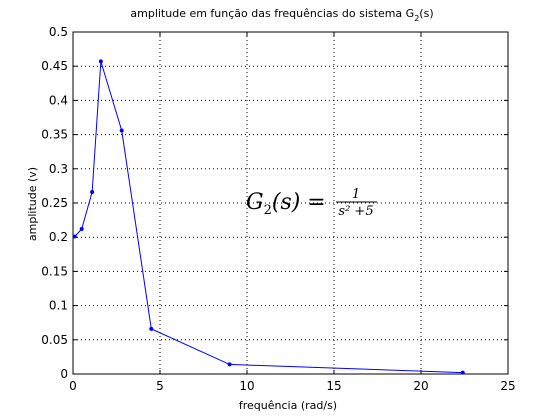  I want to click on y-tick-label: 0.35, so click(54, 135).